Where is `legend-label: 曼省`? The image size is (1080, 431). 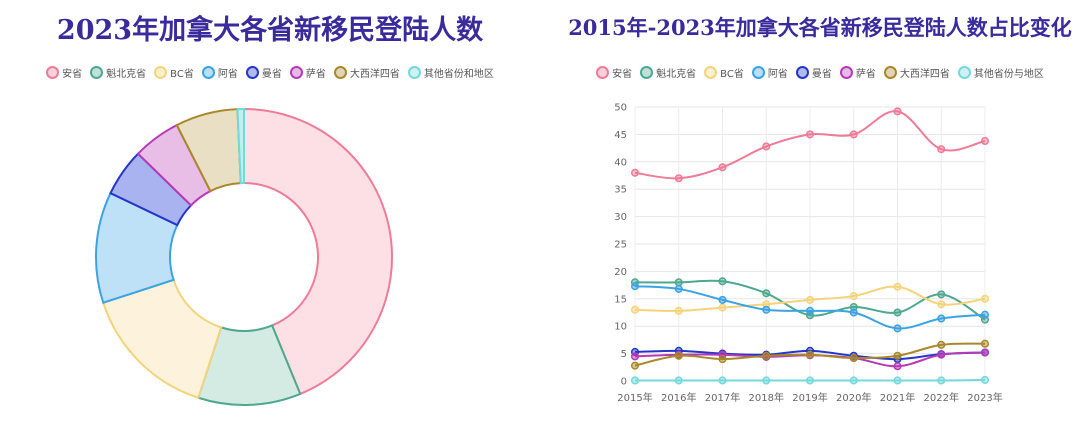 legend-label: 曼省 is located at coordinates (271, 74).